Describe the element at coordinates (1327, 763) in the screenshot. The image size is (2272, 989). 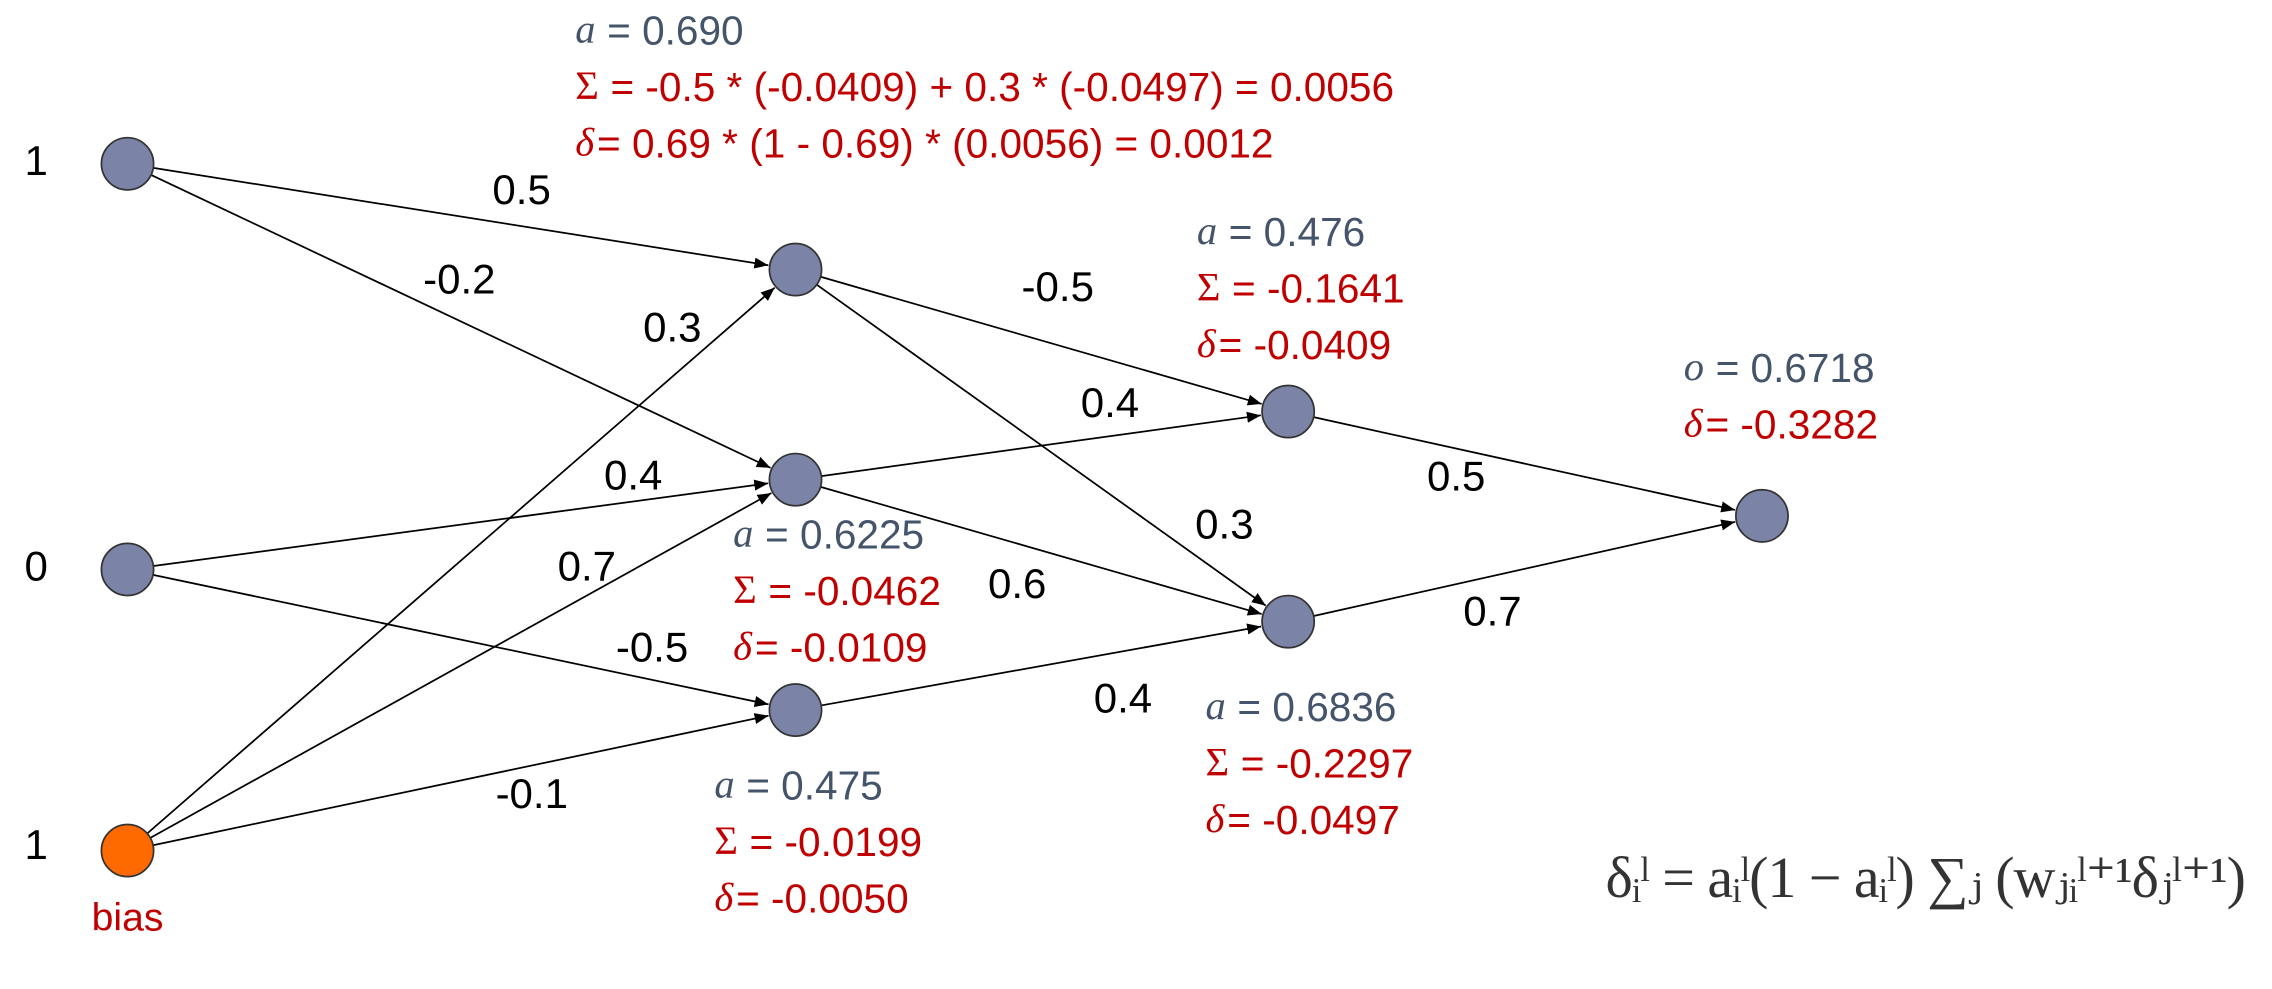
I see `annotation-text: = -0.2297` at that location.